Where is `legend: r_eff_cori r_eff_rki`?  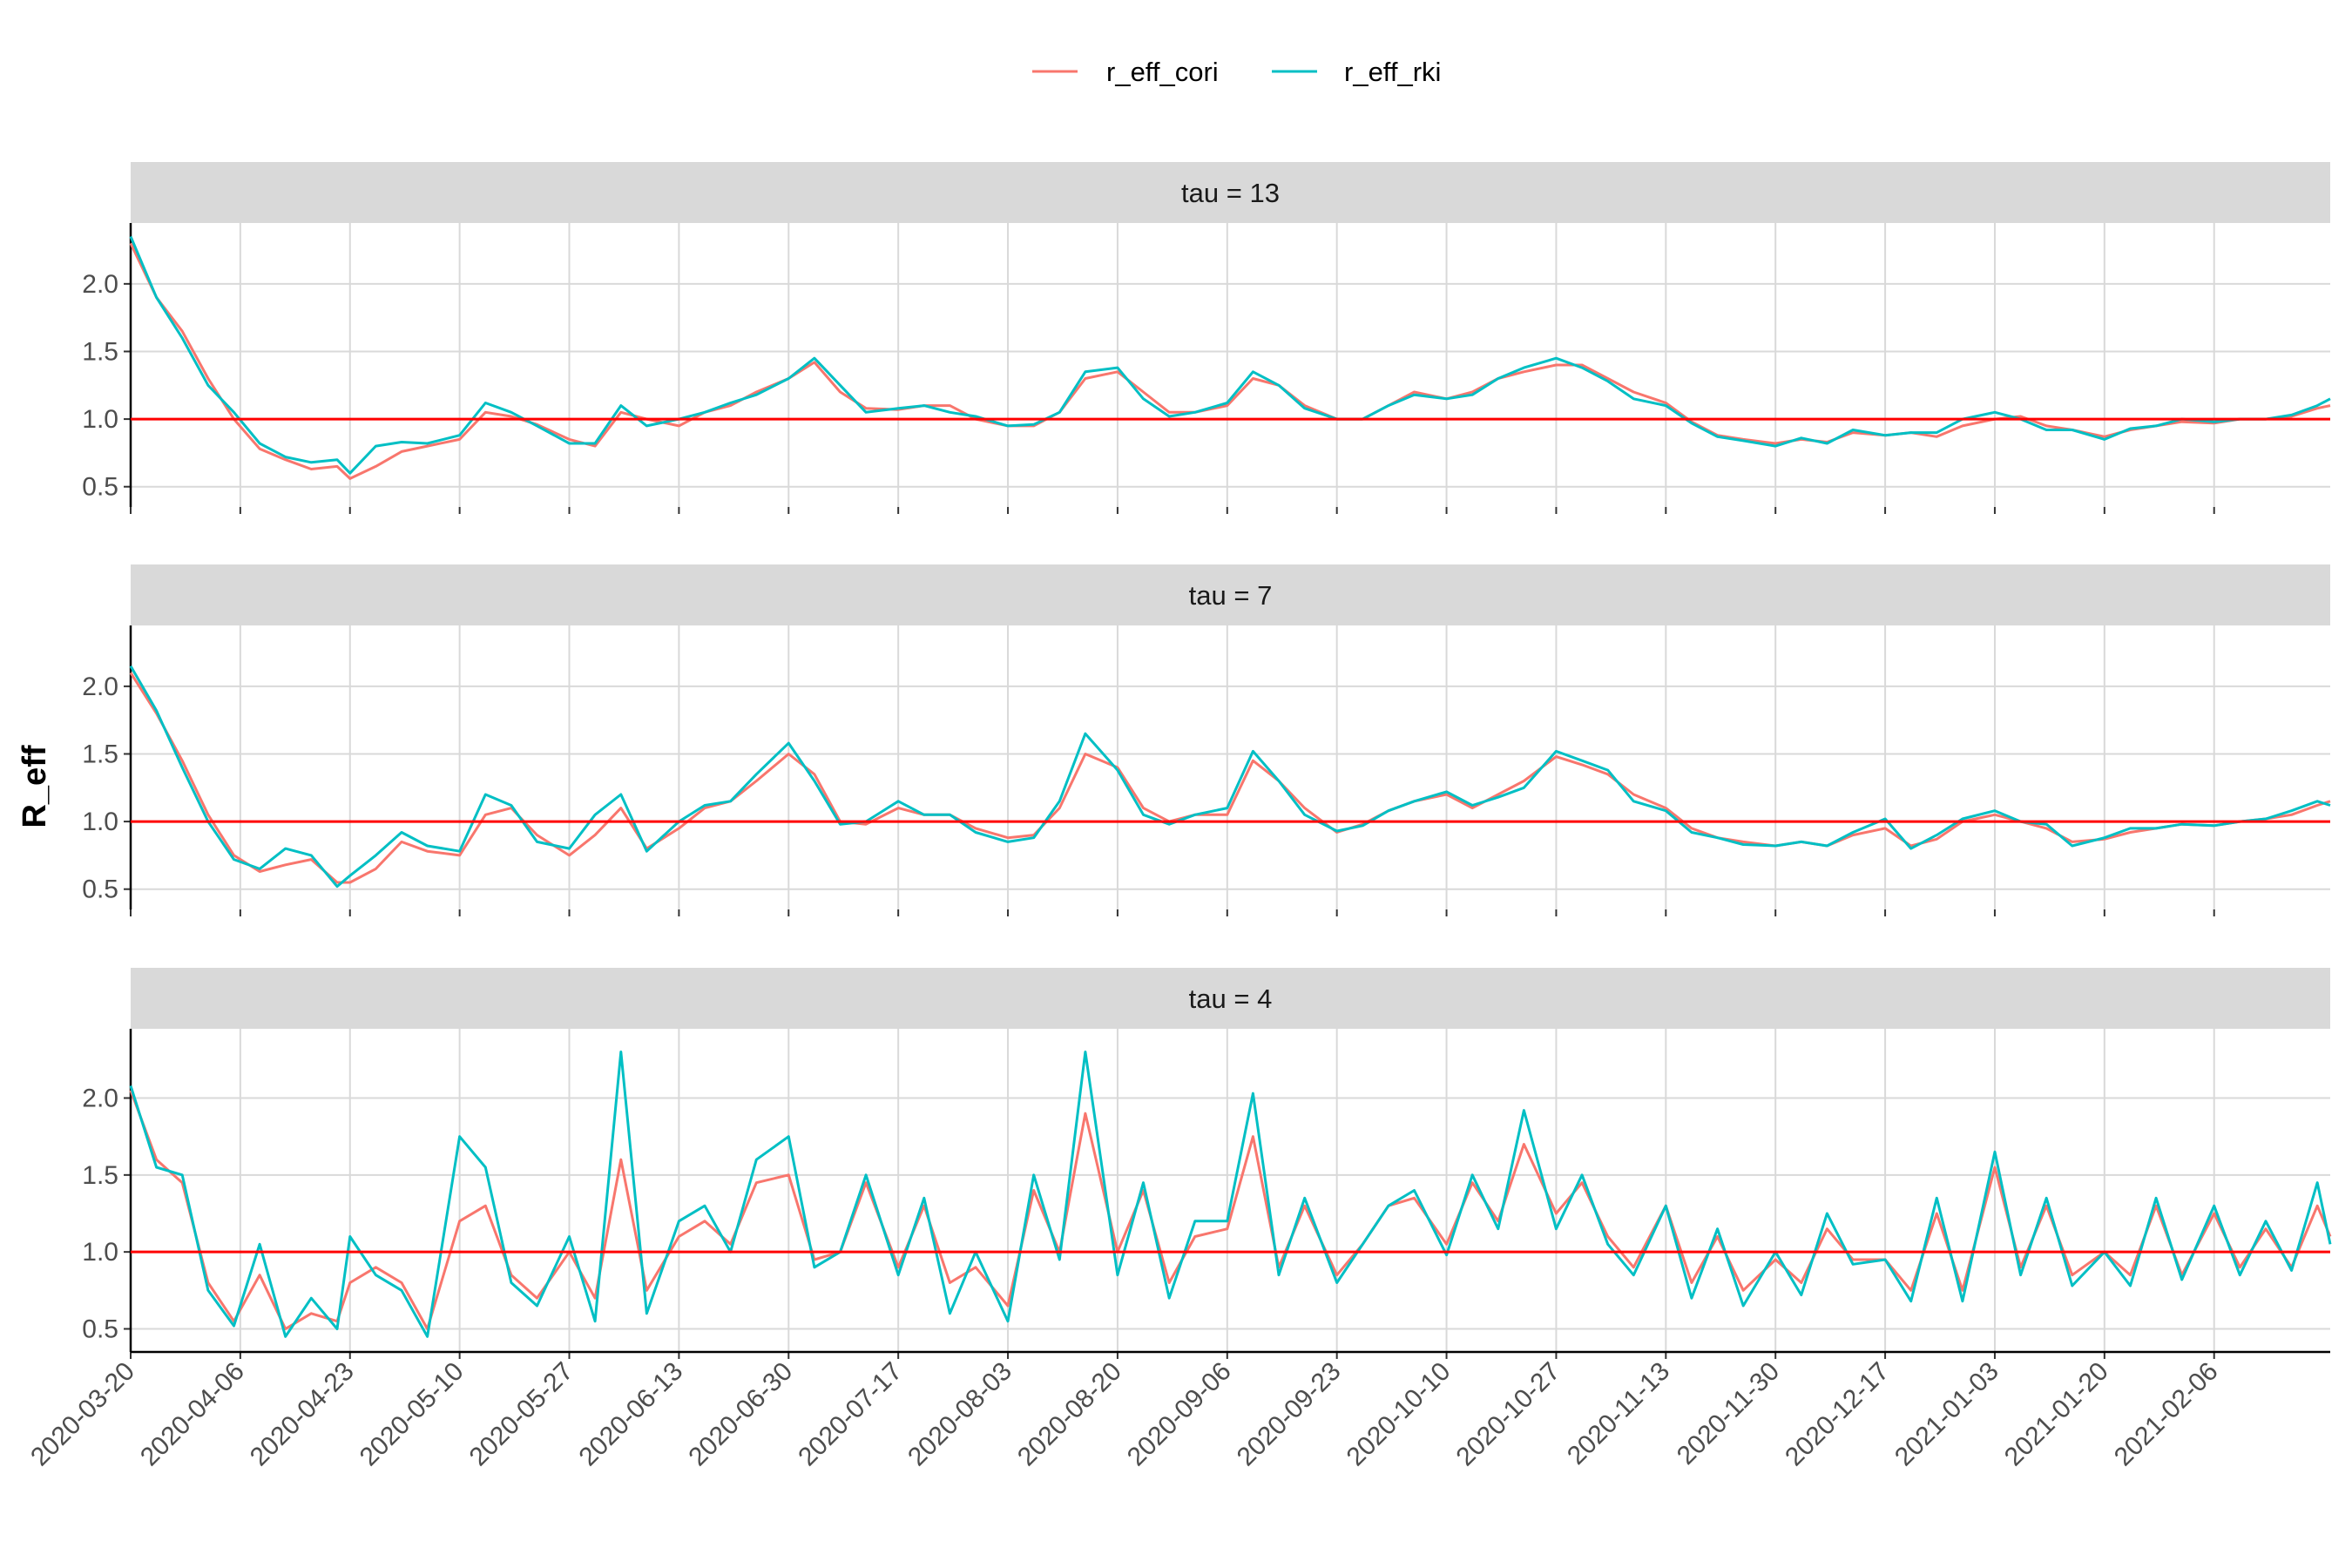
legend: r_eff_cori r_eff_rki is located at coordinates (1236, 72).